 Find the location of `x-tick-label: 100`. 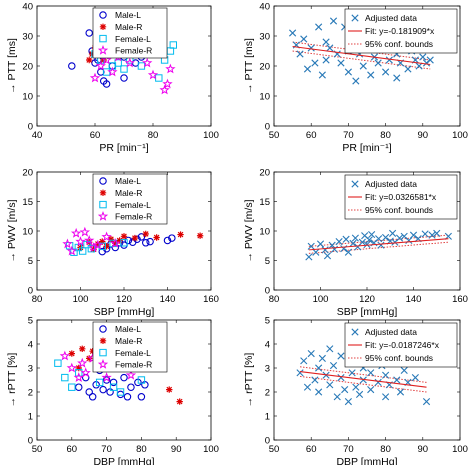

x-tick-label: 100 is located at coordinates (211, 135).